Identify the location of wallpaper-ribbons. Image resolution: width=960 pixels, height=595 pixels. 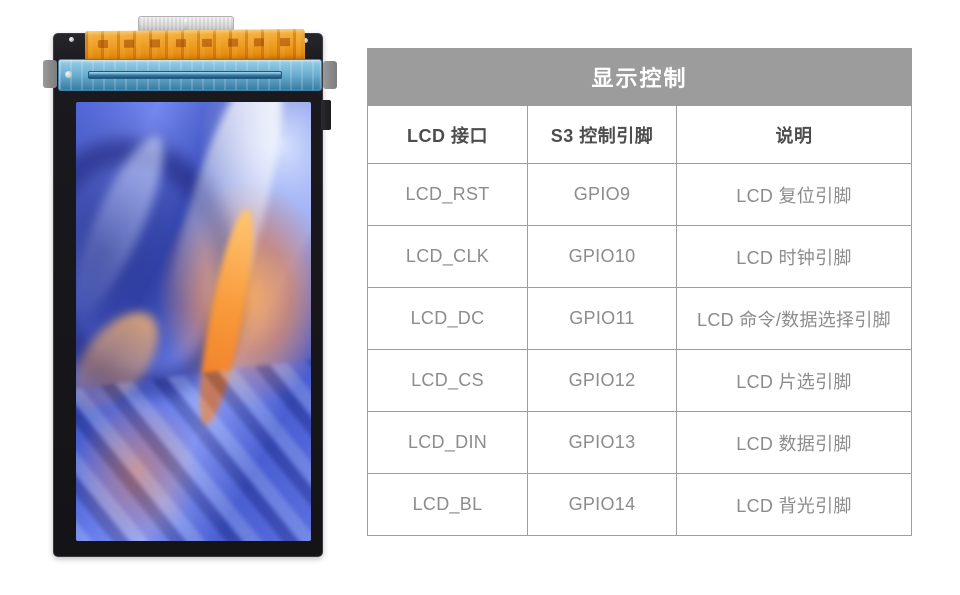
(193, 448).